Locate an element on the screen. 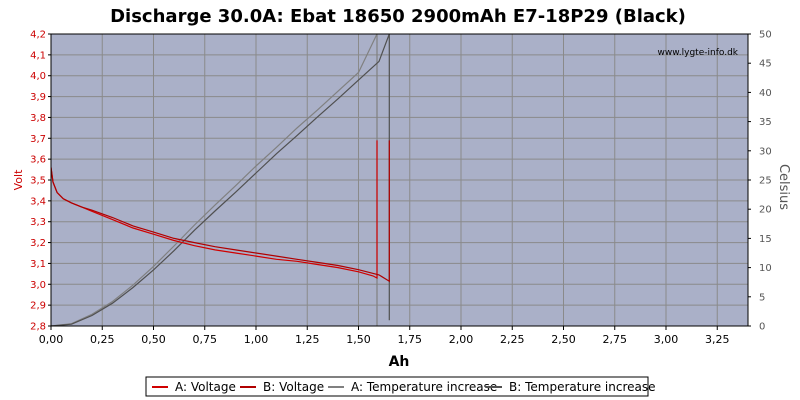 The height and width of the screenshot is (400, 800). x-tick-label: 2,25 is located at coordinates (512, 339).